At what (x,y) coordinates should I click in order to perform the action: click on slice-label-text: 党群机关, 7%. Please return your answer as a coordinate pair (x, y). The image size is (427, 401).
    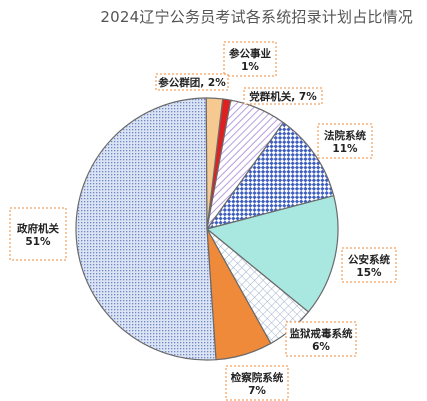
    Looking at the image, I should click on (283, 96).